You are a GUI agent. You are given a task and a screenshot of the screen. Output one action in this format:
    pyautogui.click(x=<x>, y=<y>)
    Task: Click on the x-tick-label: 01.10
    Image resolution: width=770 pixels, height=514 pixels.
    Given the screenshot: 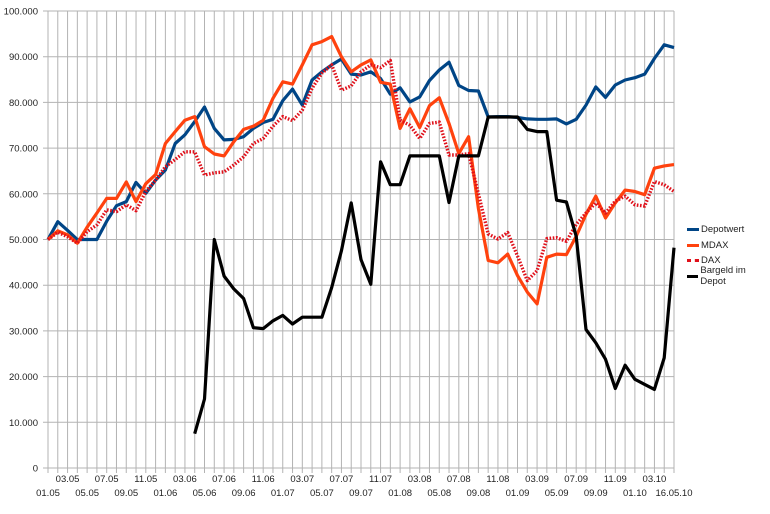 What is the action you would take?
    pyautogui.click(x=635, y=493)
    